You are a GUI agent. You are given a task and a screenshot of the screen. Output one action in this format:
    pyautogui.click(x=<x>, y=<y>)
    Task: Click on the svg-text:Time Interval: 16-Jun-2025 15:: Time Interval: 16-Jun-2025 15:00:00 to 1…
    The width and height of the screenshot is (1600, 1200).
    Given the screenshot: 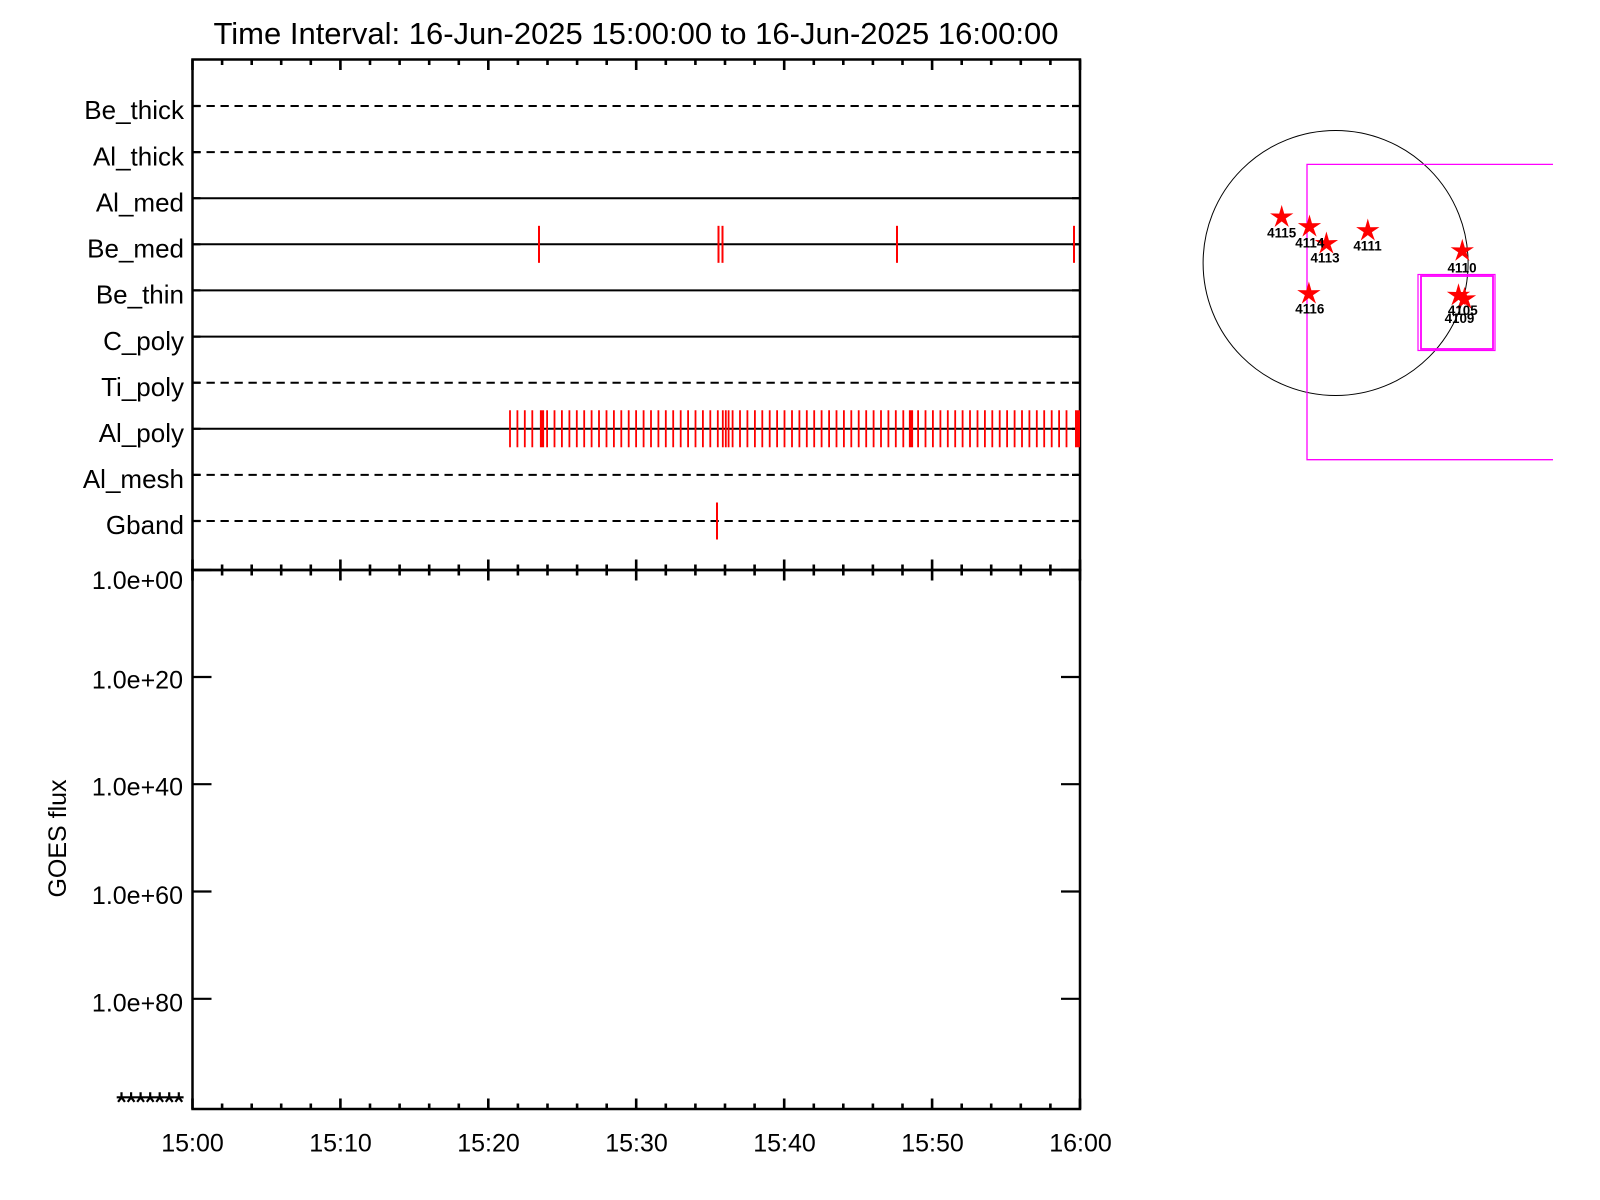 What is the action you would take?
    pyautogui.click(x=635, y=33)
    